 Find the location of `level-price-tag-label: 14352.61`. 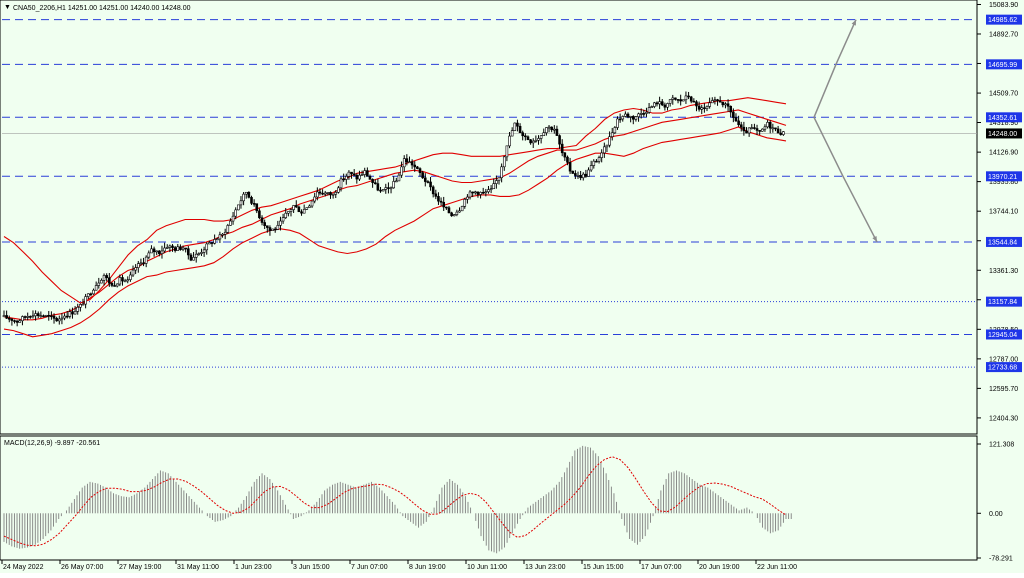

level-price-tag-label: 14352.61 is located at coordinates (1002, 118).